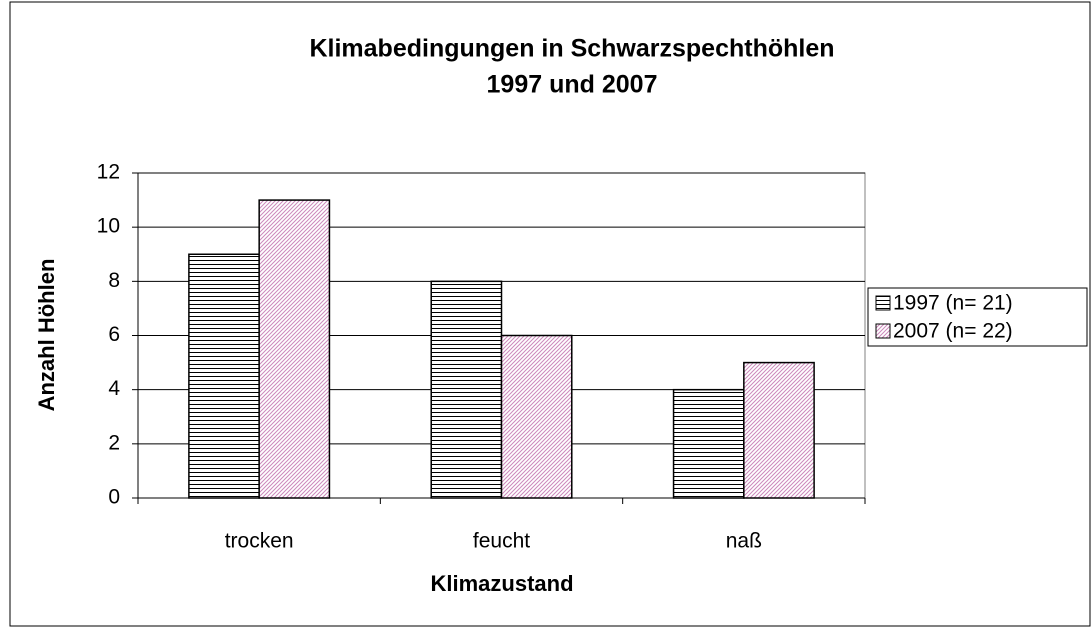 The height and width of the screenshot is (628, 1092). I want to click on y-axis-label: Anzahl Höhlen, so click(46, 335).